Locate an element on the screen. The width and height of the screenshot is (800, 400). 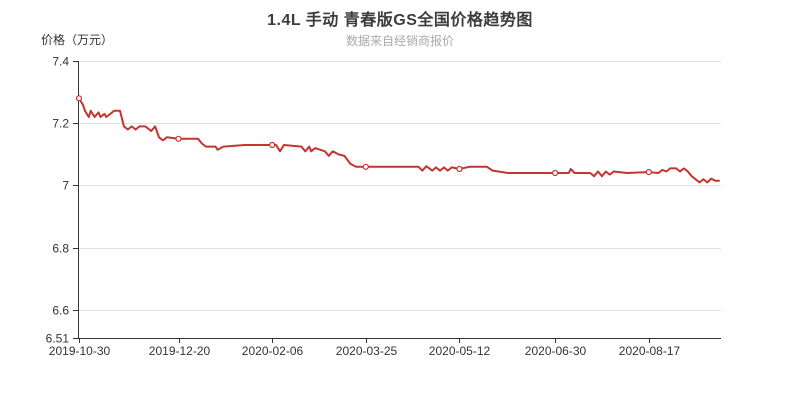
chart-subtitle: 数据来自经销商报价 is located at coordinates (399, 41).